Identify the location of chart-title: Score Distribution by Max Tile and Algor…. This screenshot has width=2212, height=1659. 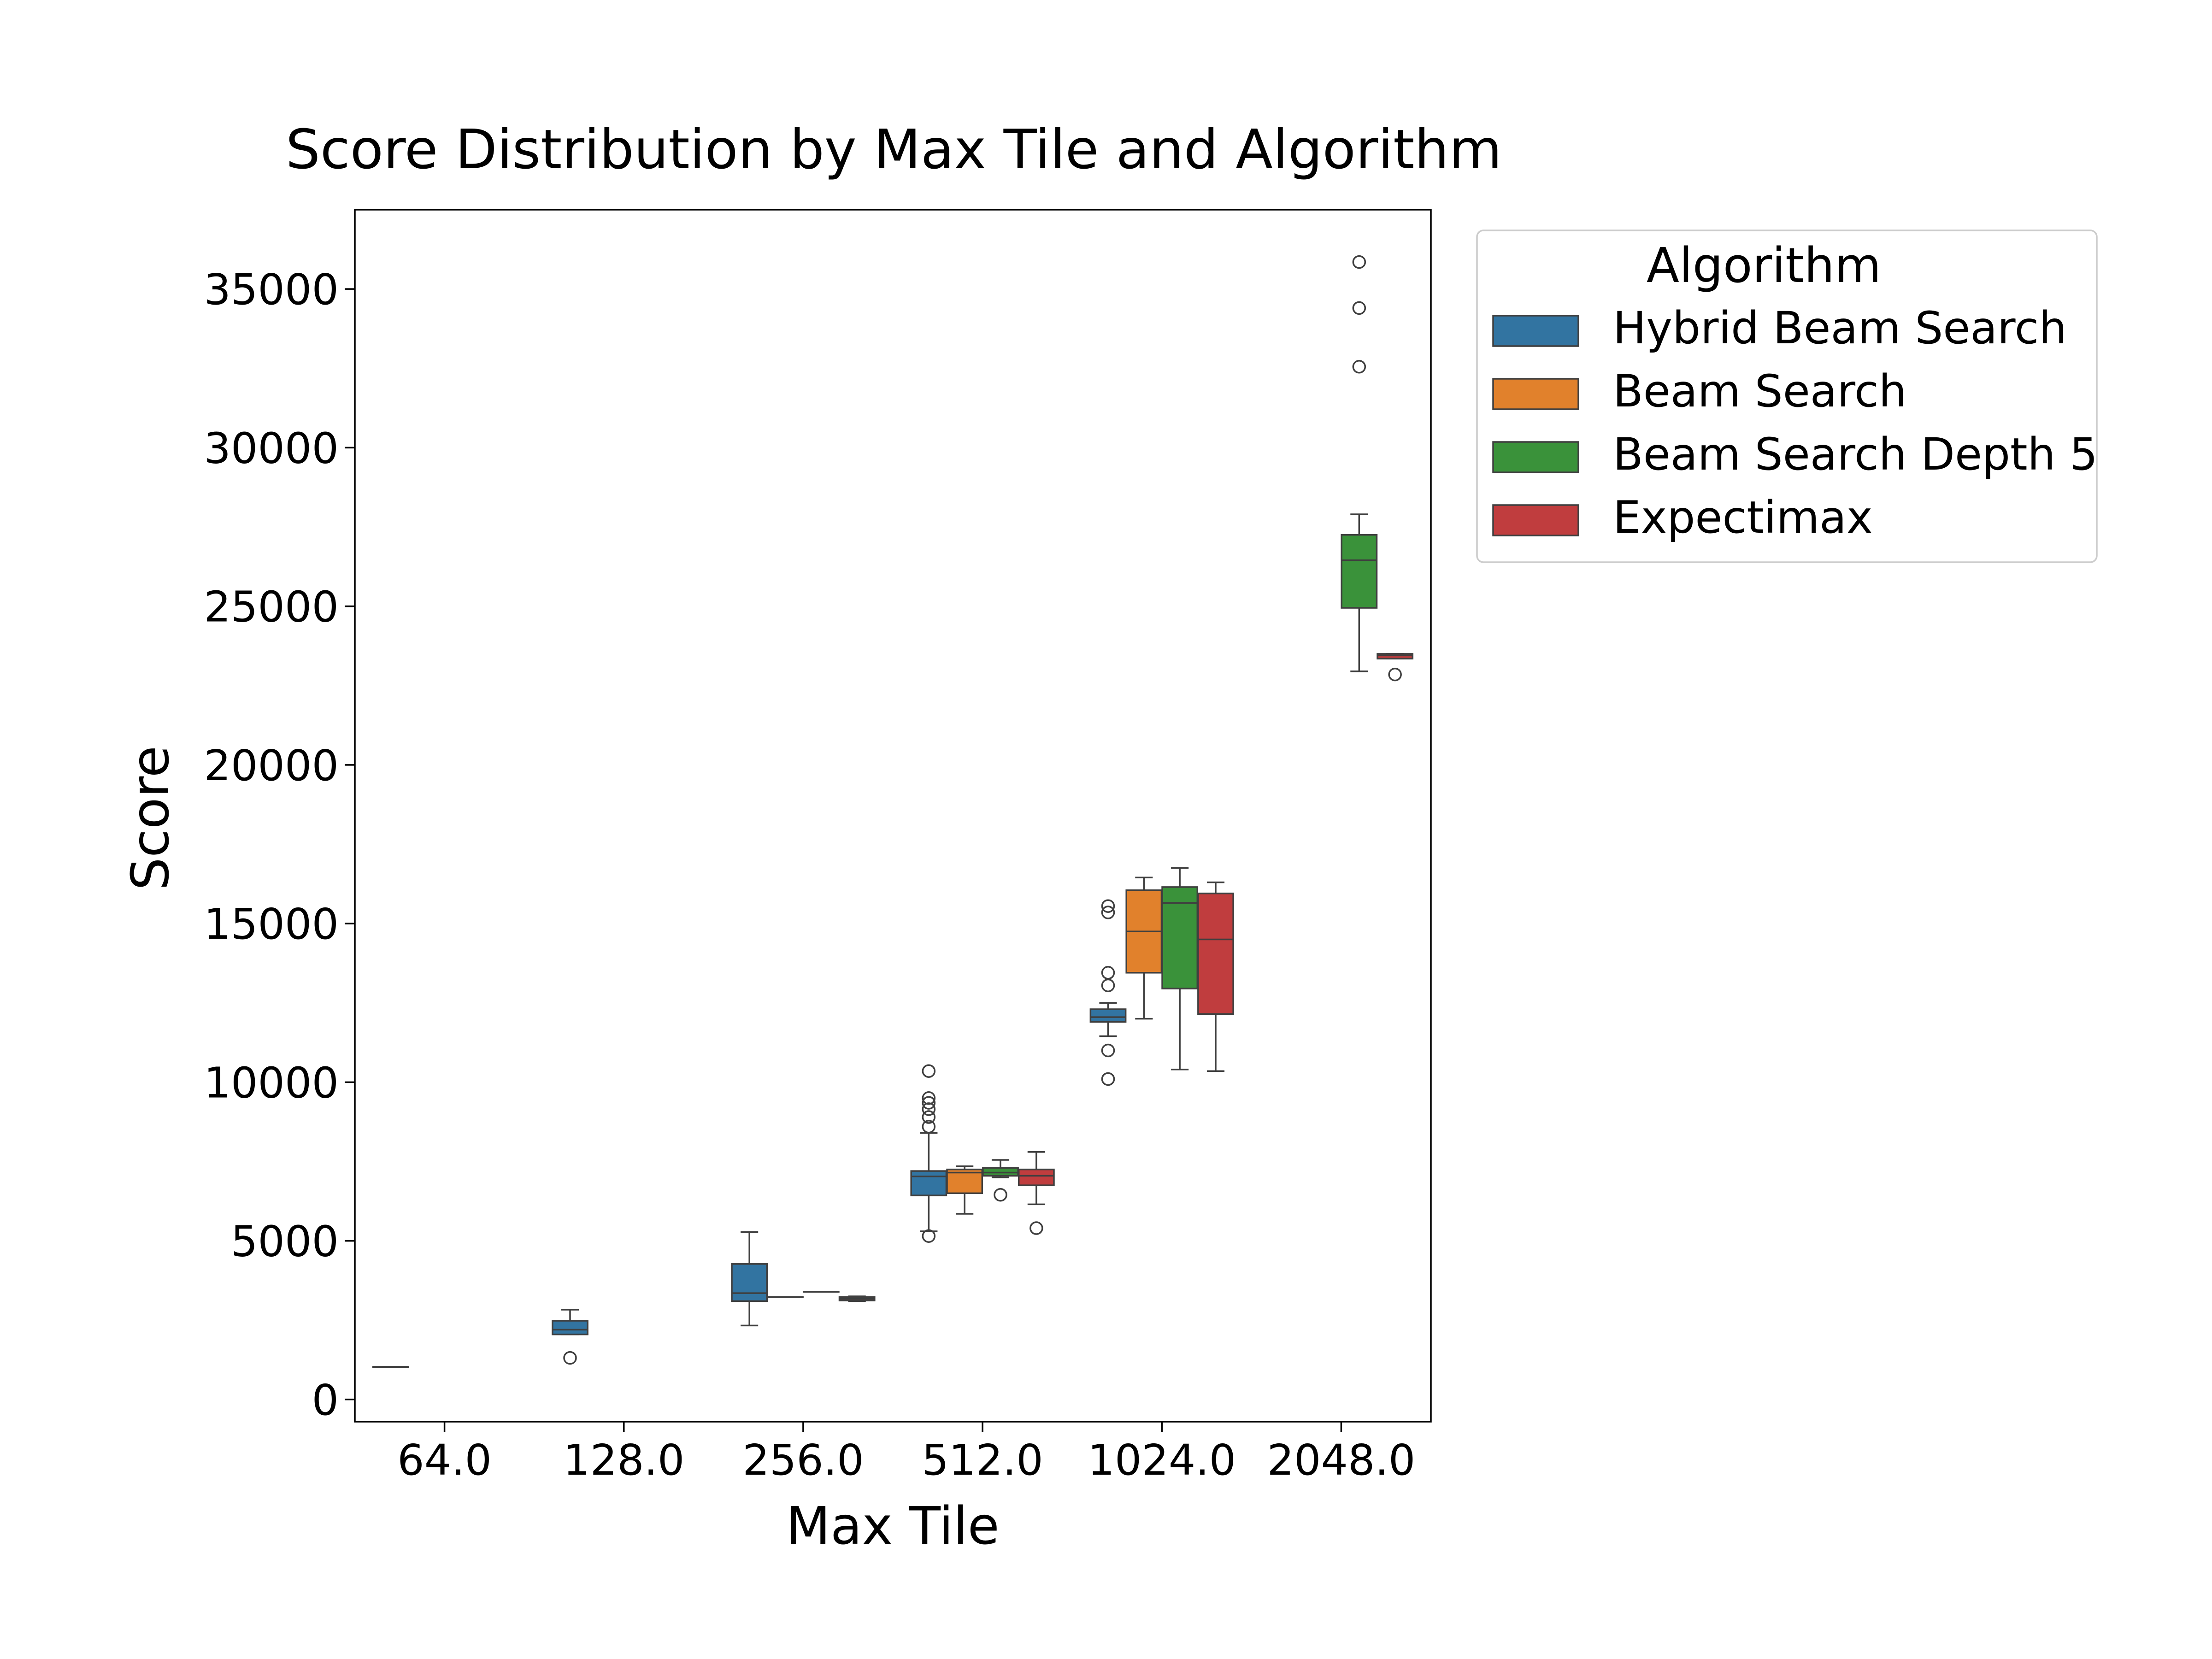
(894, 149).